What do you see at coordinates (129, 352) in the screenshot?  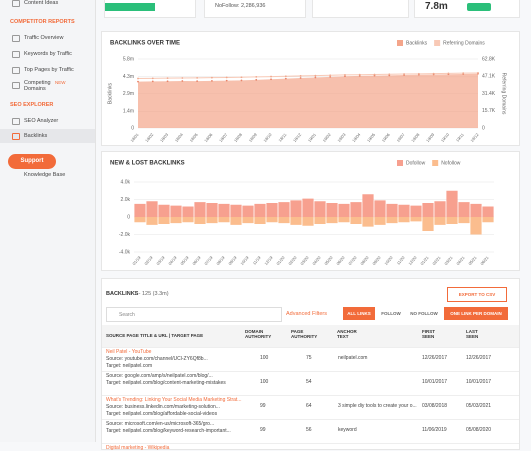 I see `link-title: Neil Patel - YouTube` at bounding box center [129, 352].